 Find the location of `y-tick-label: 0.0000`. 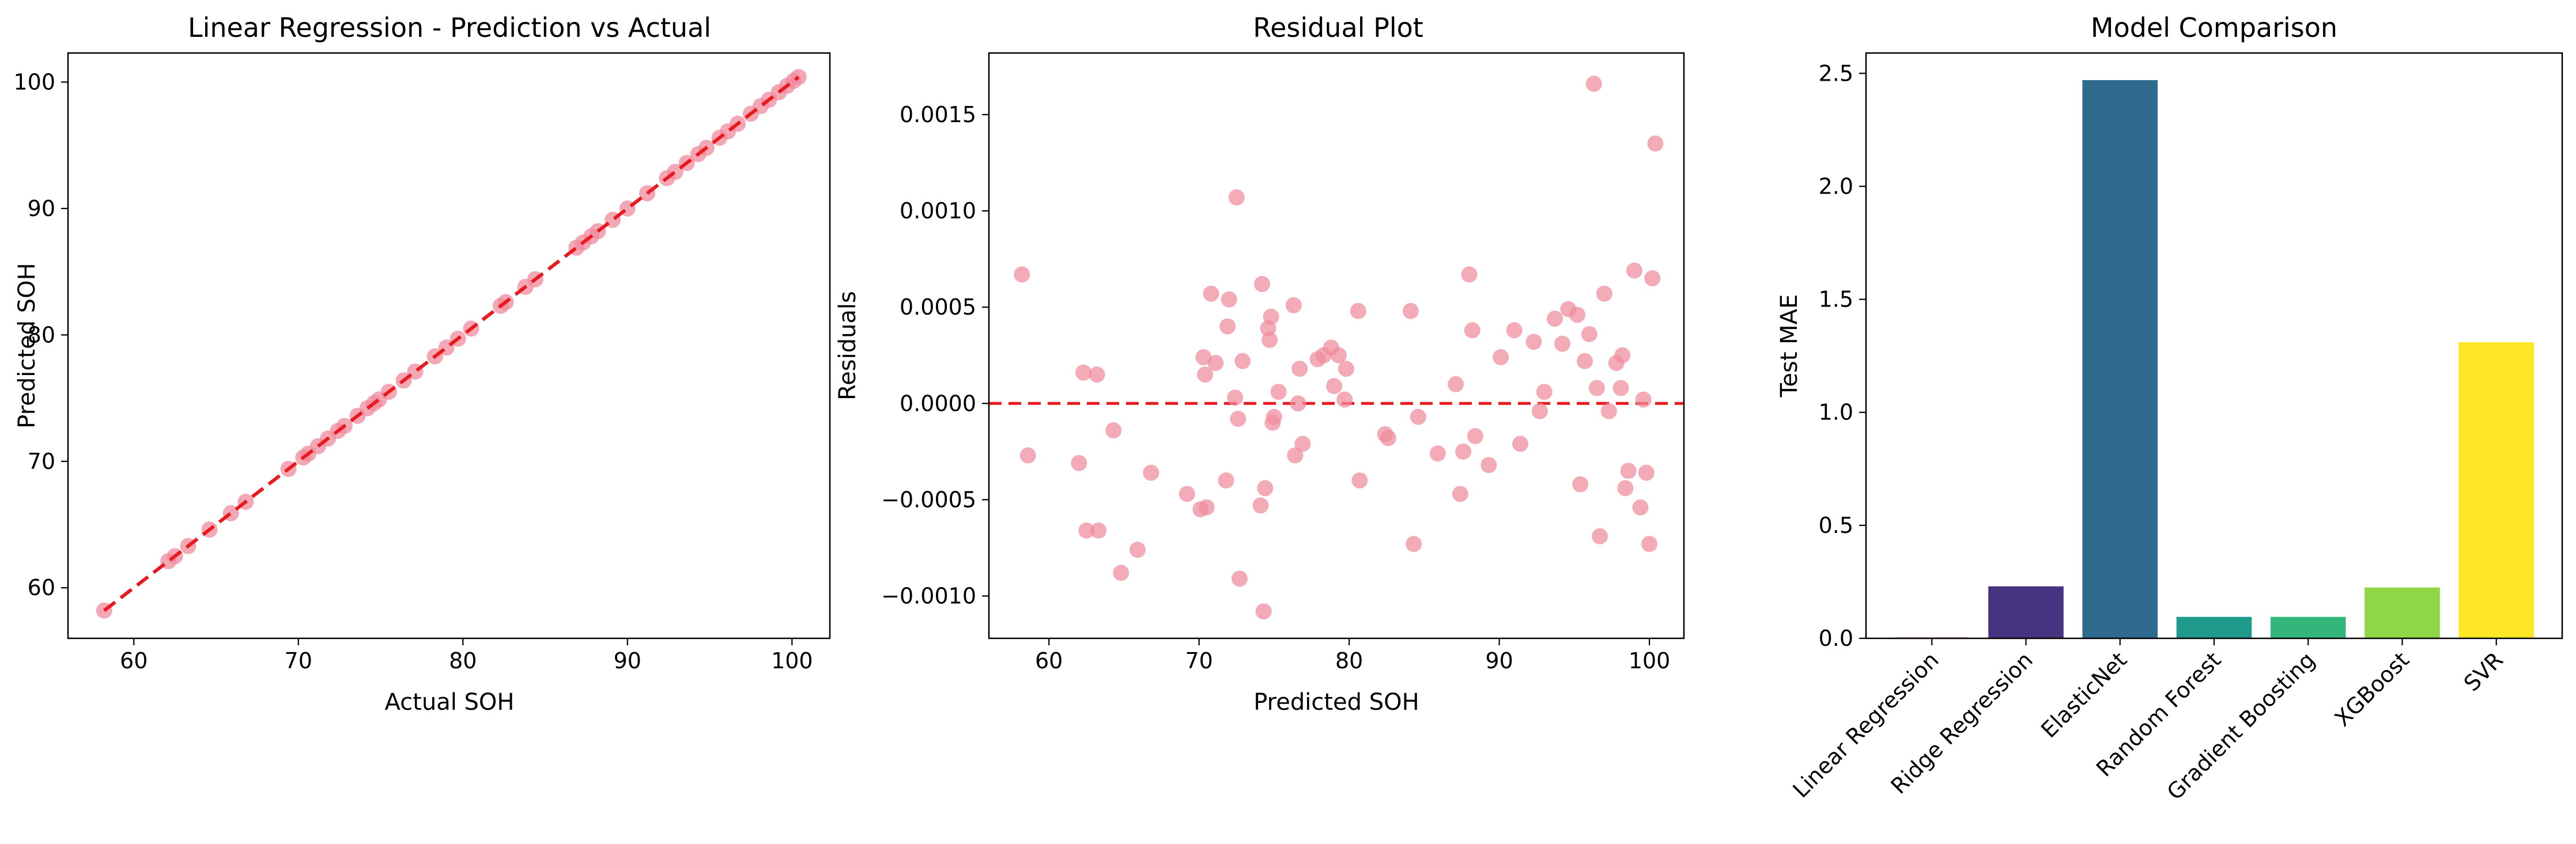

y-tick-label: 0.0000 is located at coordinates (938, 403).